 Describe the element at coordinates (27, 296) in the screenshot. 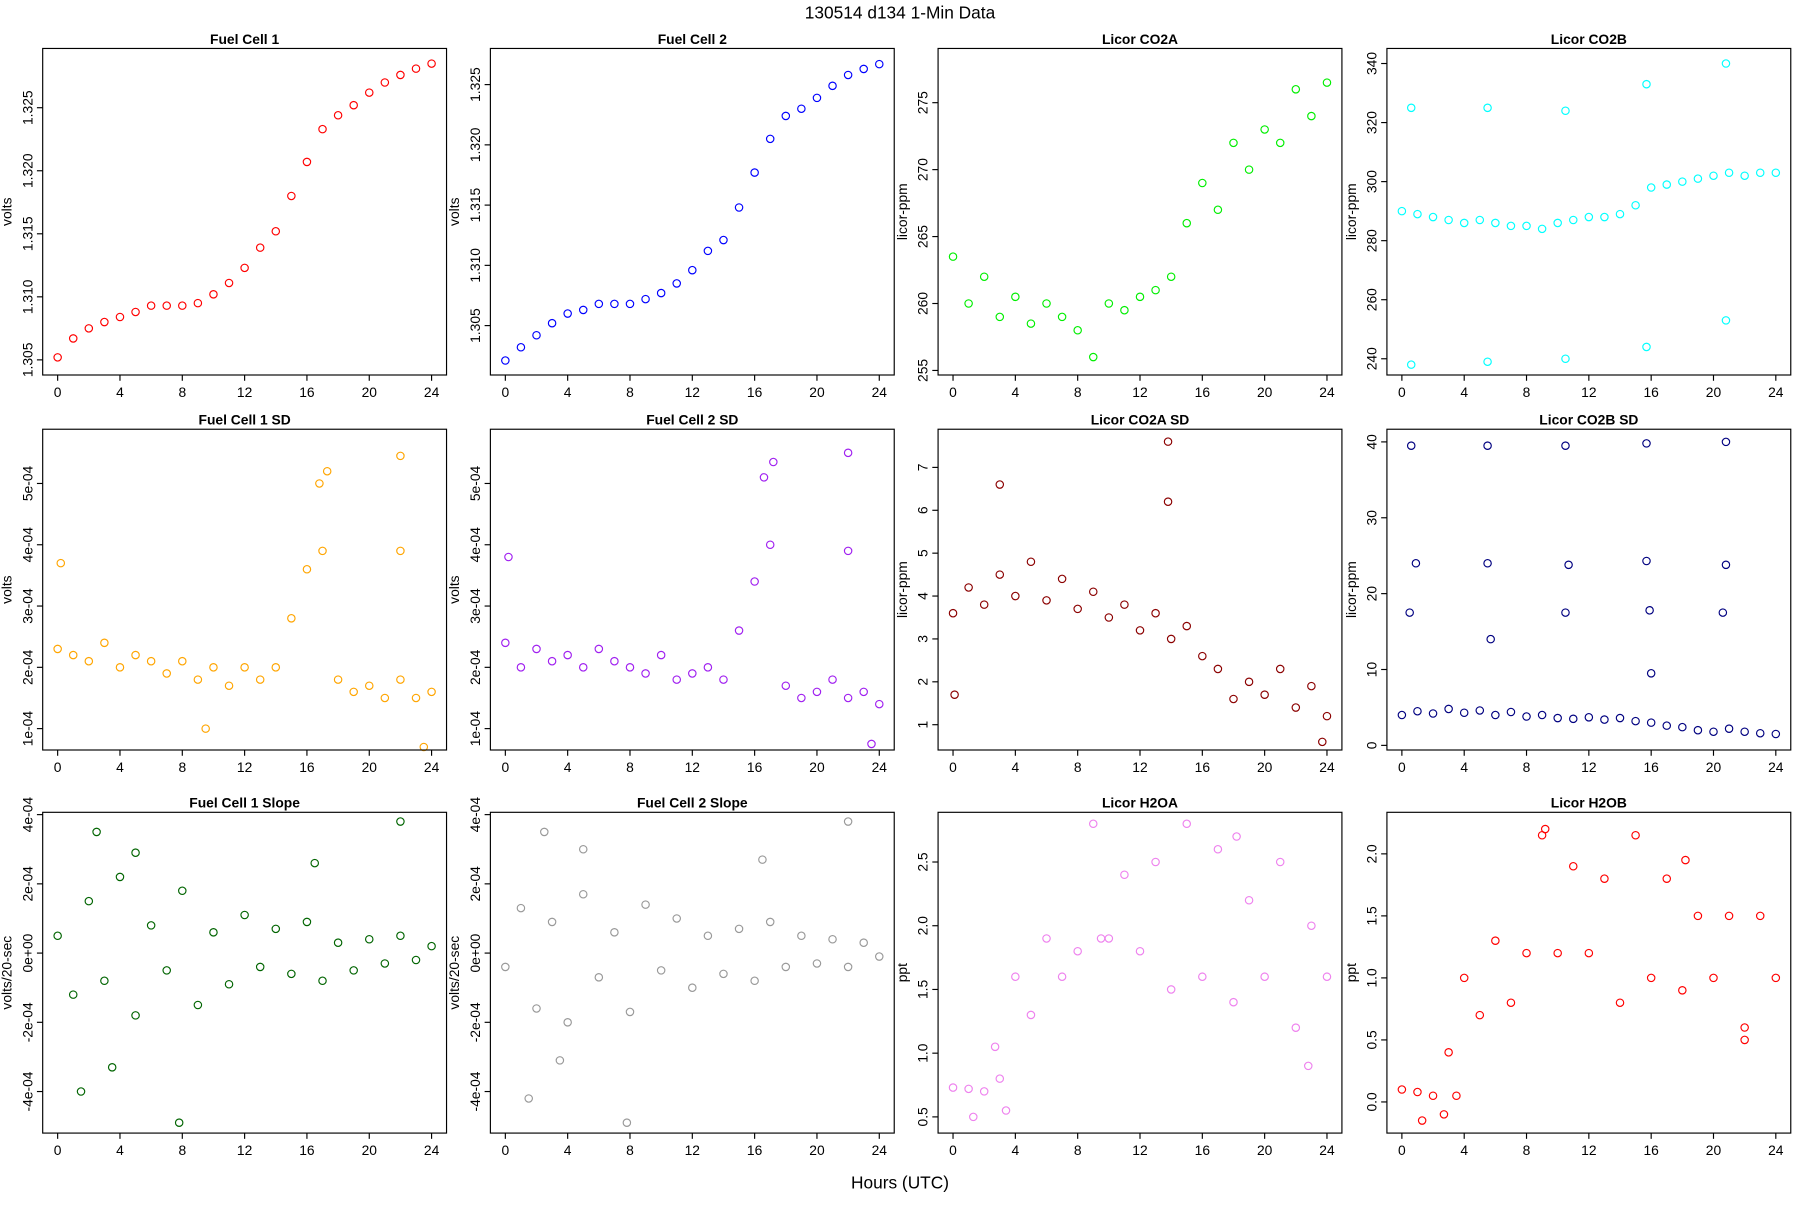

I see `y-tick-label: 1.310` at that location.